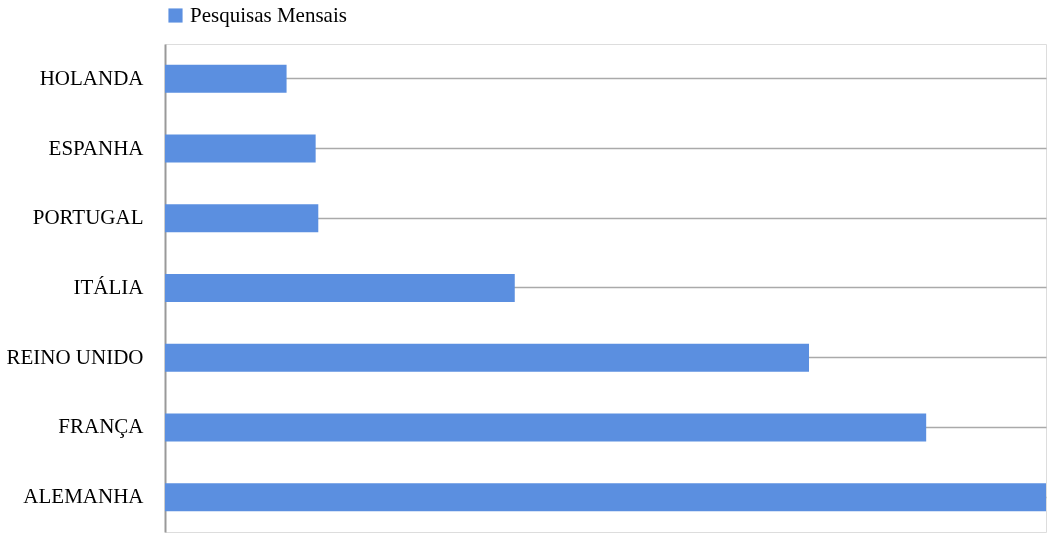 The width and height of the screenshot is (1051, 537). What do you see at coordinates (109, 287) in the screenshot?
I see `y-tick-label: ITÁLIA` at bounding box center [109, 287].